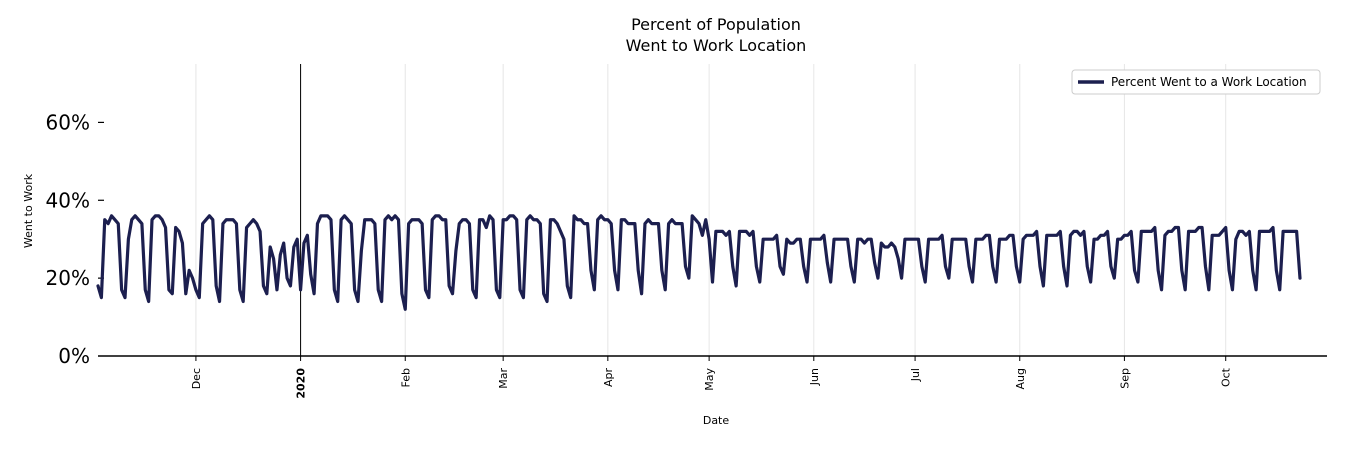  Describe the element at coordinates (68, 200) in the screenshot. I see `y-tick-label: 40%` at that location.